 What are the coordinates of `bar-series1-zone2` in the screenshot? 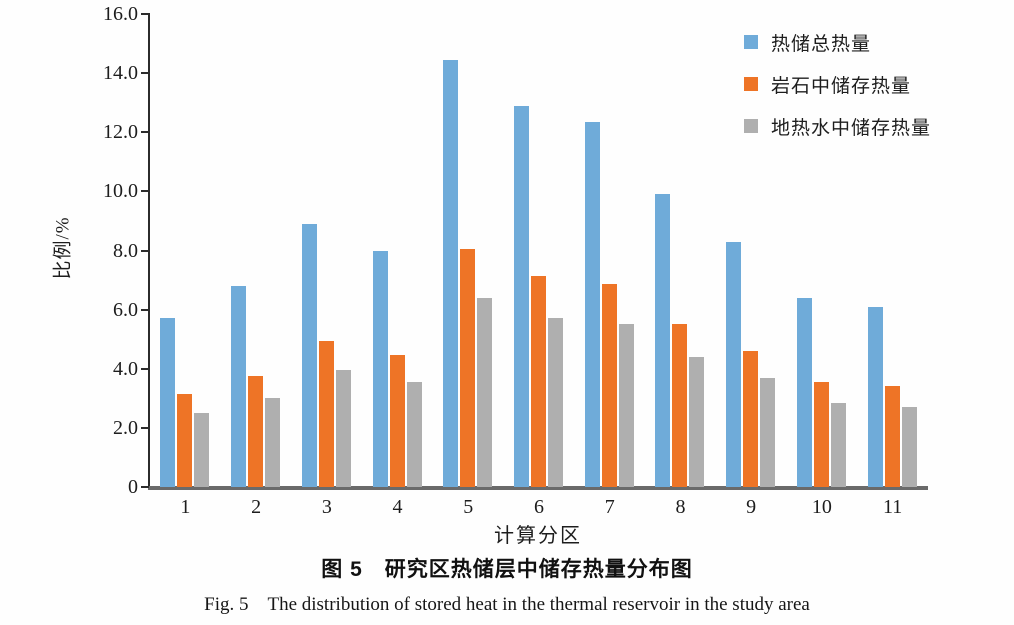 It's located at (238, 386).